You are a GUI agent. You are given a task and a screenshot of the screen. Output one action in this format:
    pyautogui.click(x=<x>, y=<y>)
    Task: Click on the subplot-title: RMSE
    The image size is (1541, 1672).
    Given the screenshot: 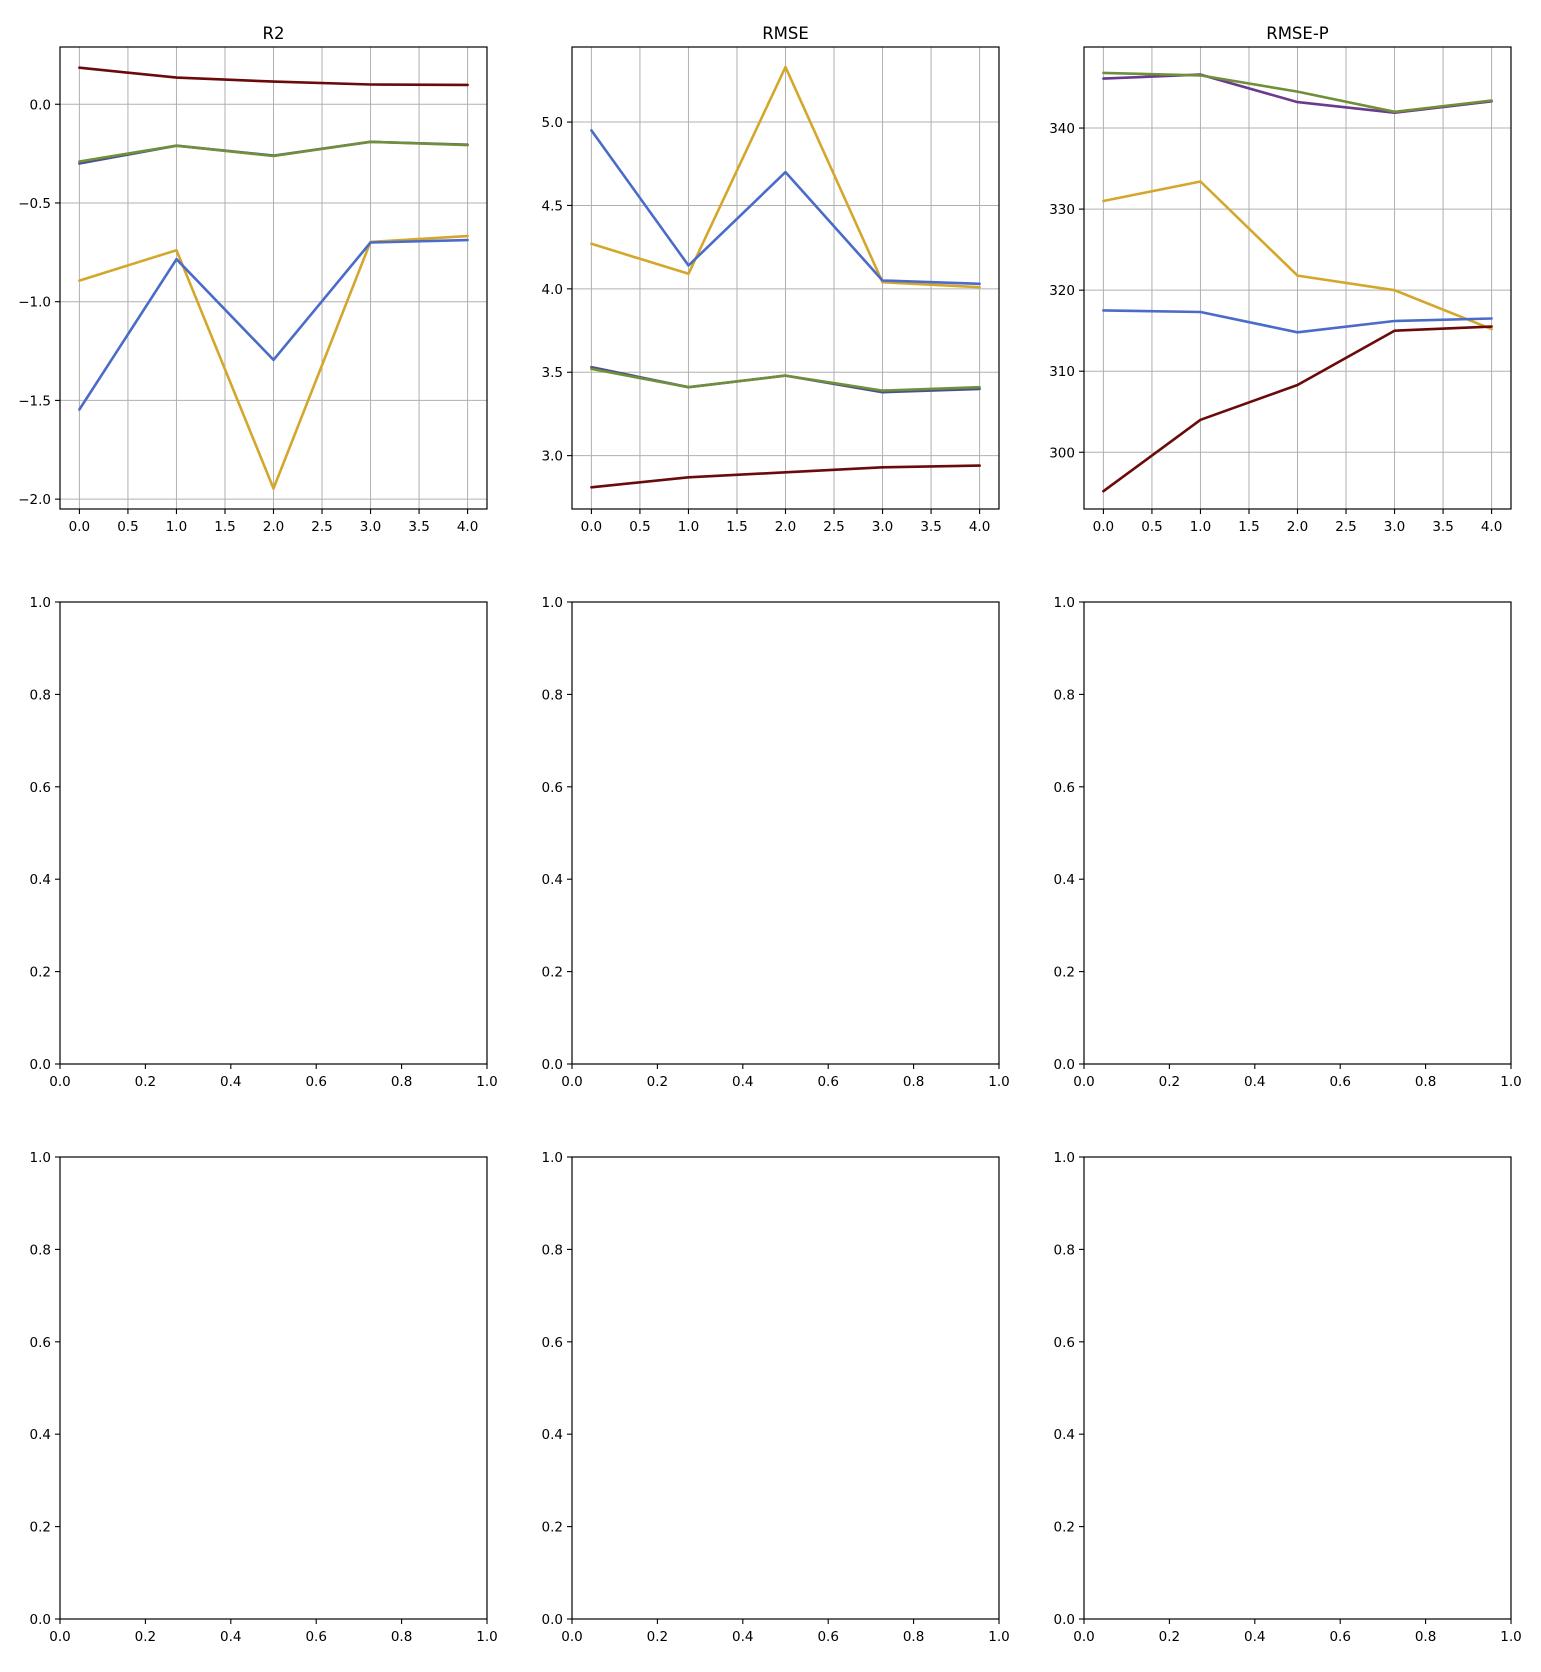 What is the action you would take?
    pyautogui.click(x=785, y=33)
    